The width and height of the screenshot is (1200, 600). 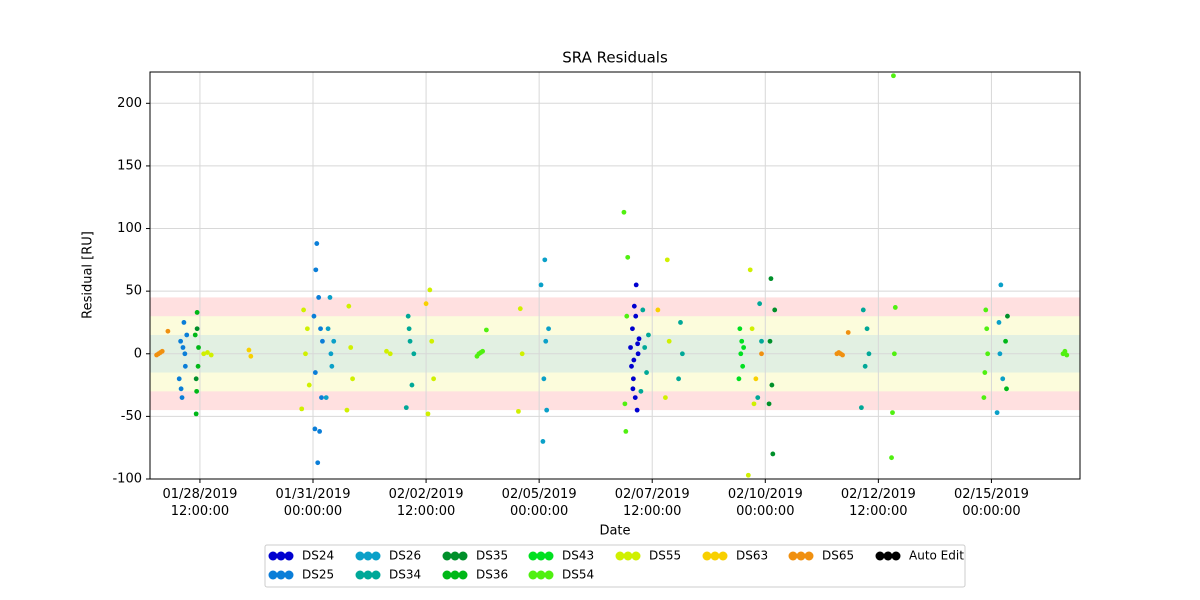 What do you see at coordinates (129, 228) in the screenshot?
I see `y-tick-label: 100` at bounding box center [129, 228].